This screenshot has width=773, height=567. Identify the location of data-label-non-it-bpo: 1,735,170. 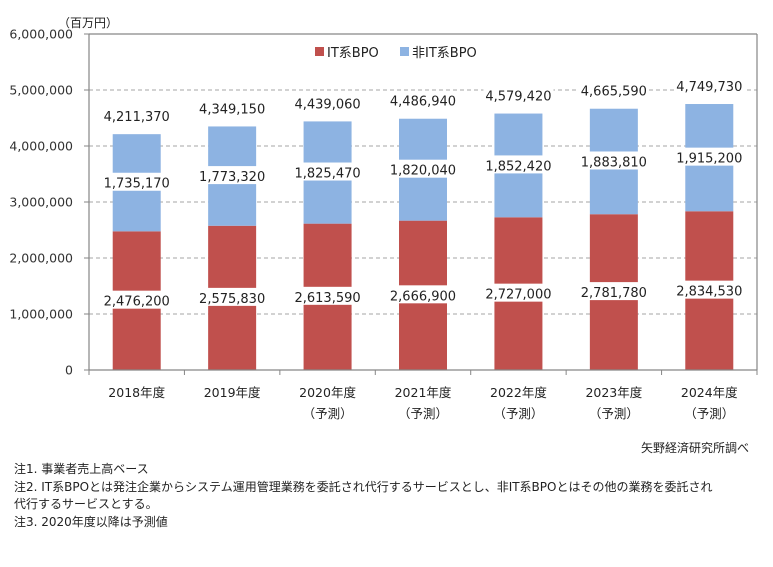
(137, 184).